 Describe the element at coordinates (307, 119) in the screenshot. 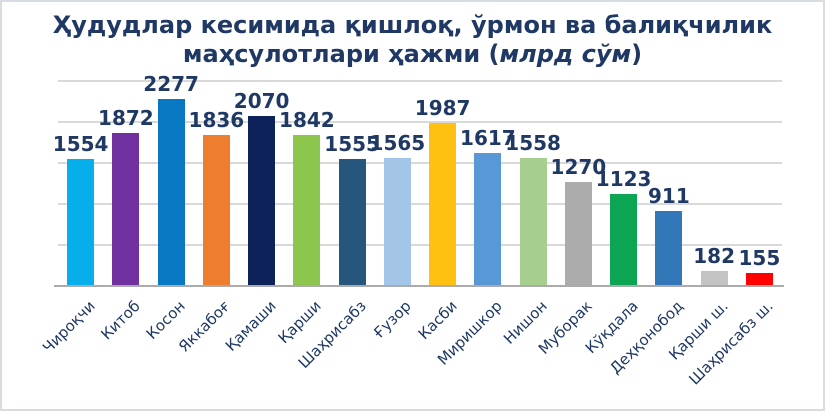

I see `bar-value-label: 1842` at that location.